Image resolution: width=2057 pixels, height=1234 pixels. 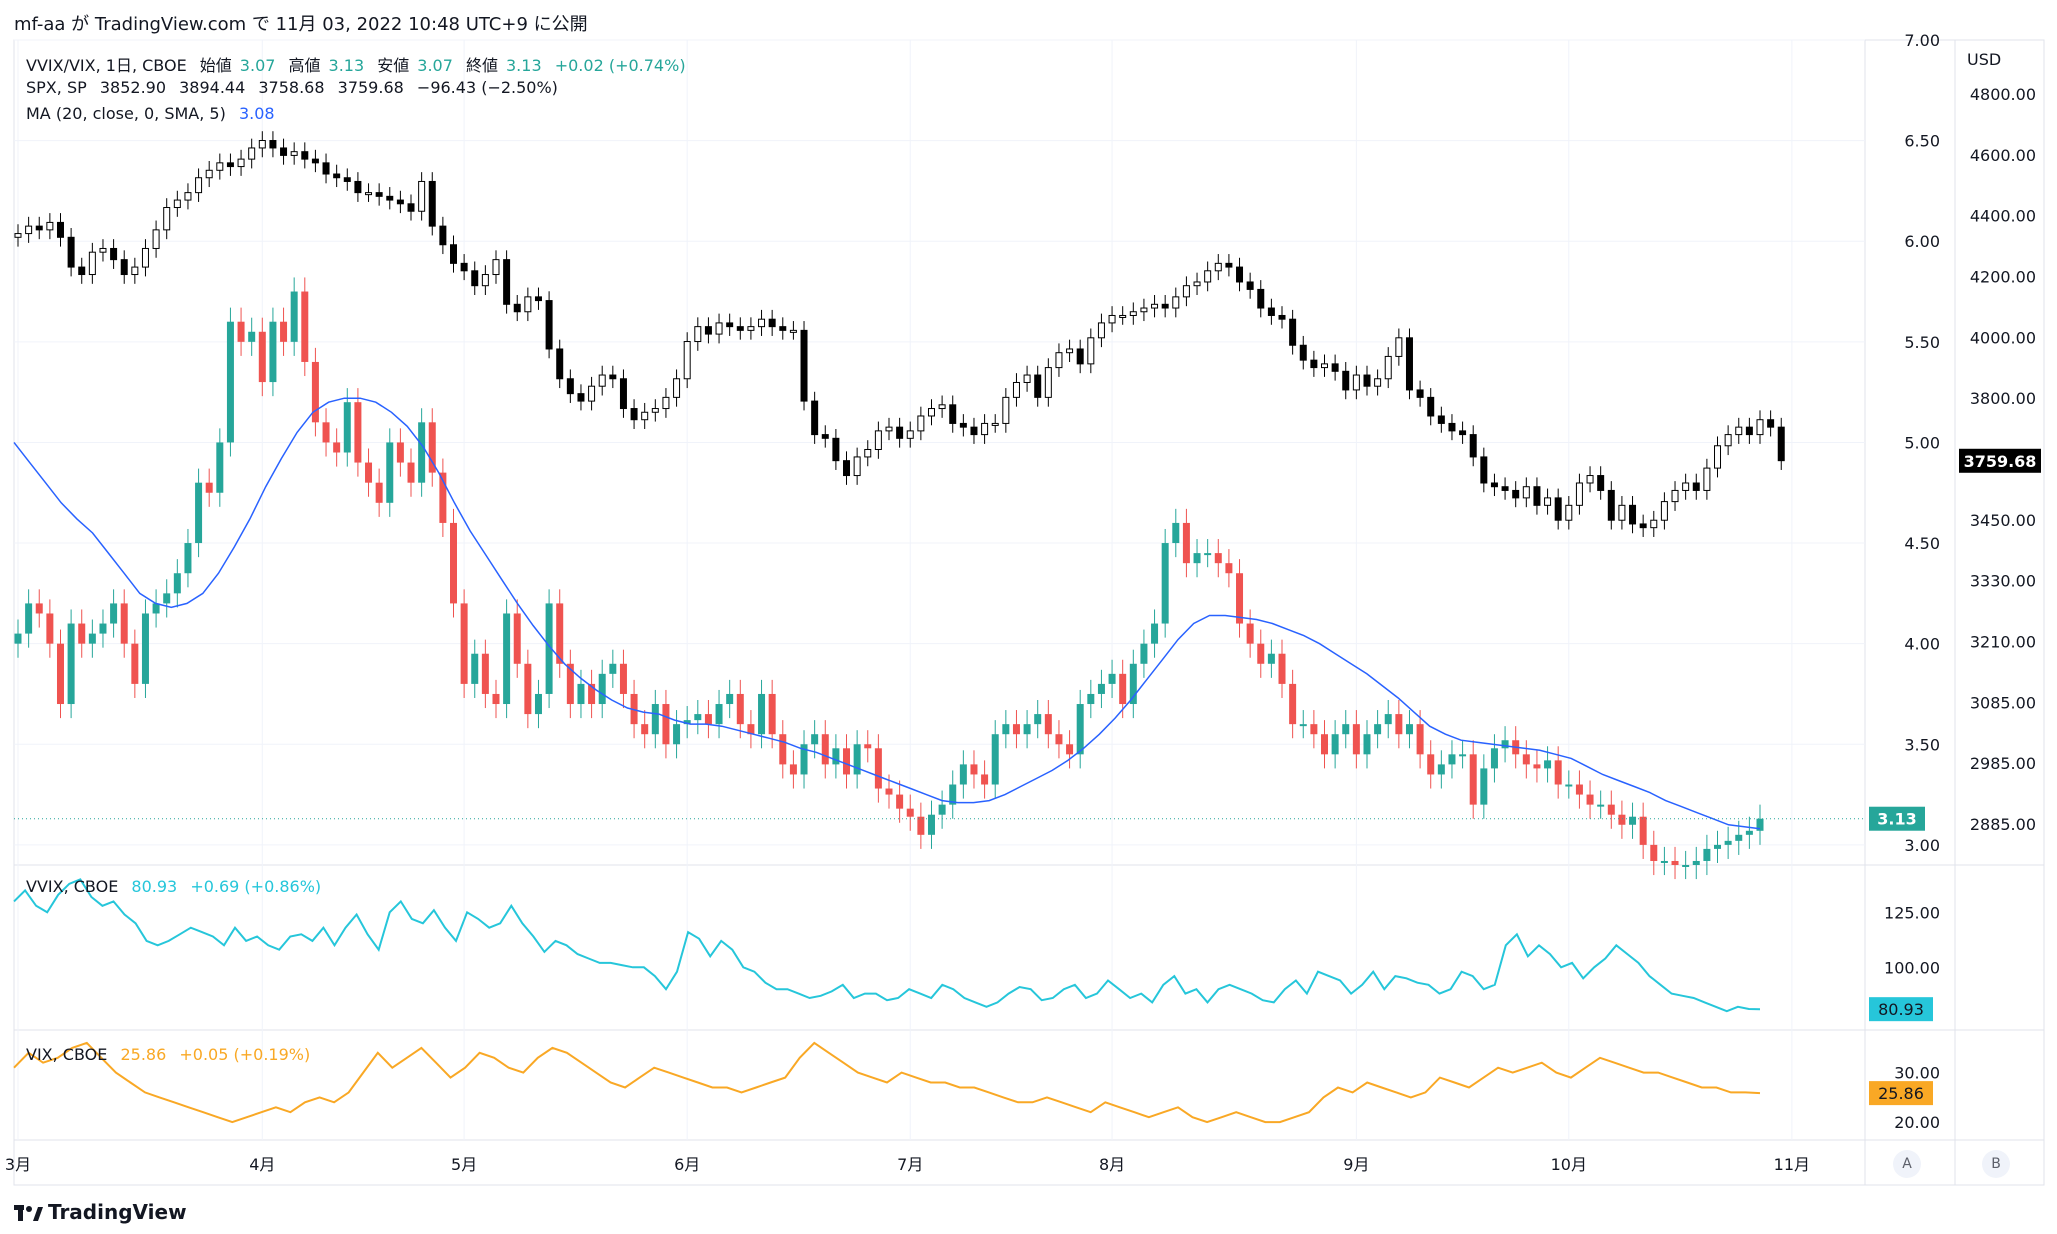 What do you see at coordinates (1922, 644) in the screenshot?
I see `main-y-tick-6: 4.00` at bounding box center [1922, 644].